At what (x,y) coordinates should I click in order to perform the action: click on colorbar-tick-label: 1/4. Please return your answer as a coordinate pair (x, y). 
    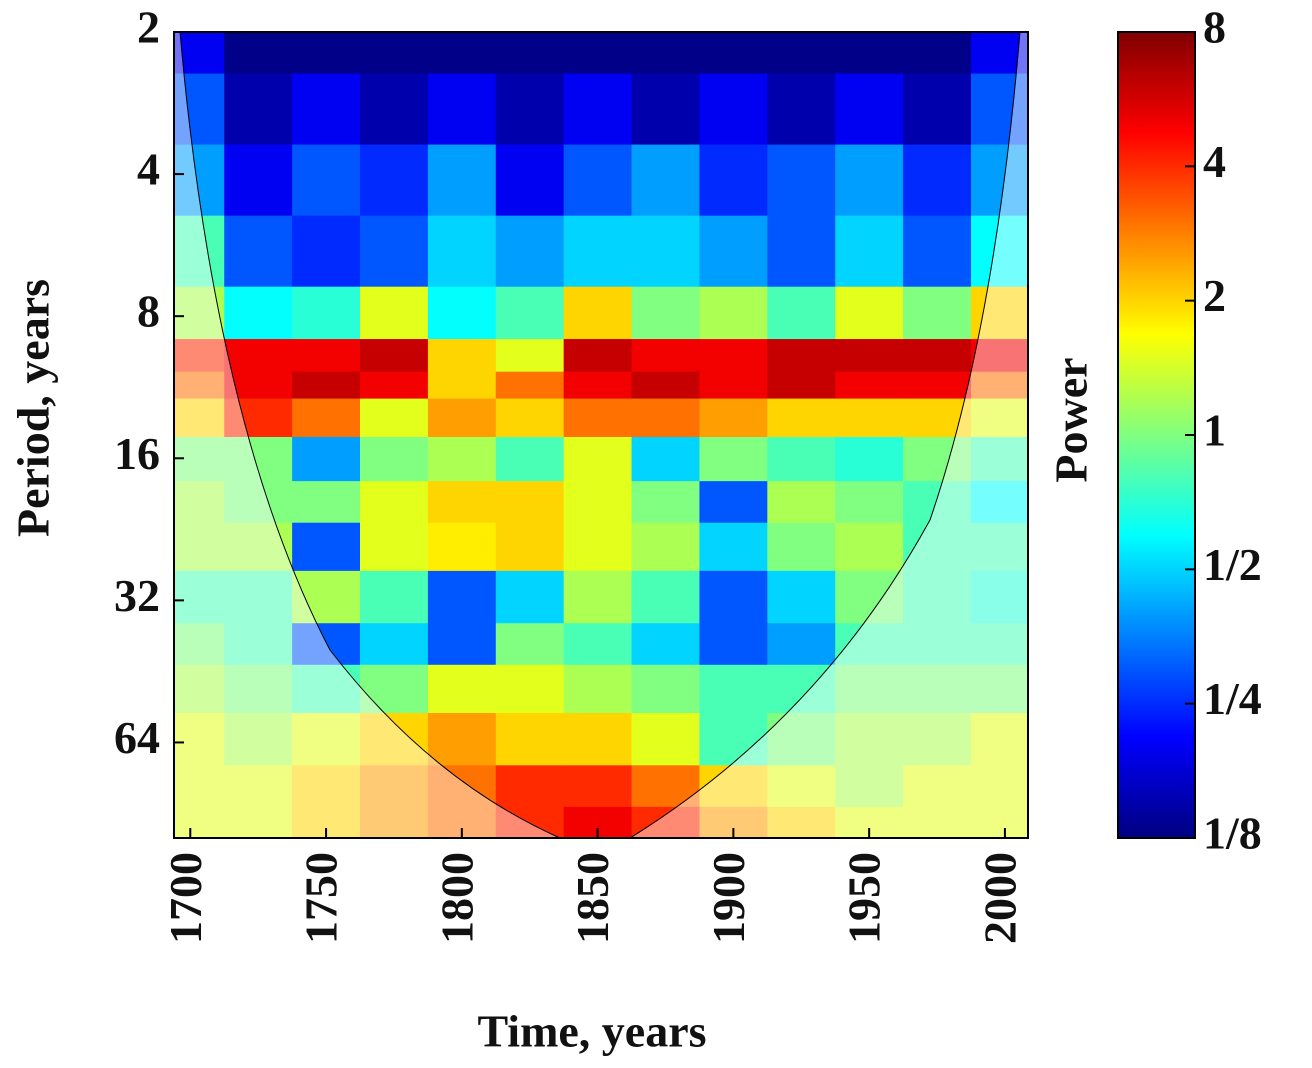
    Looking at the image, I should click on (1232, 698).